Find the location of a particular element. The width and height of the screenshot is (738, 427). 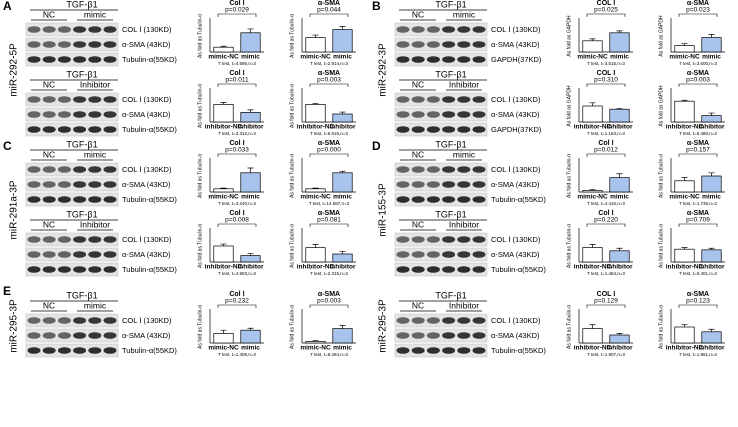

treatment-label: TGF-β1 is located at coordinates (450, 295).